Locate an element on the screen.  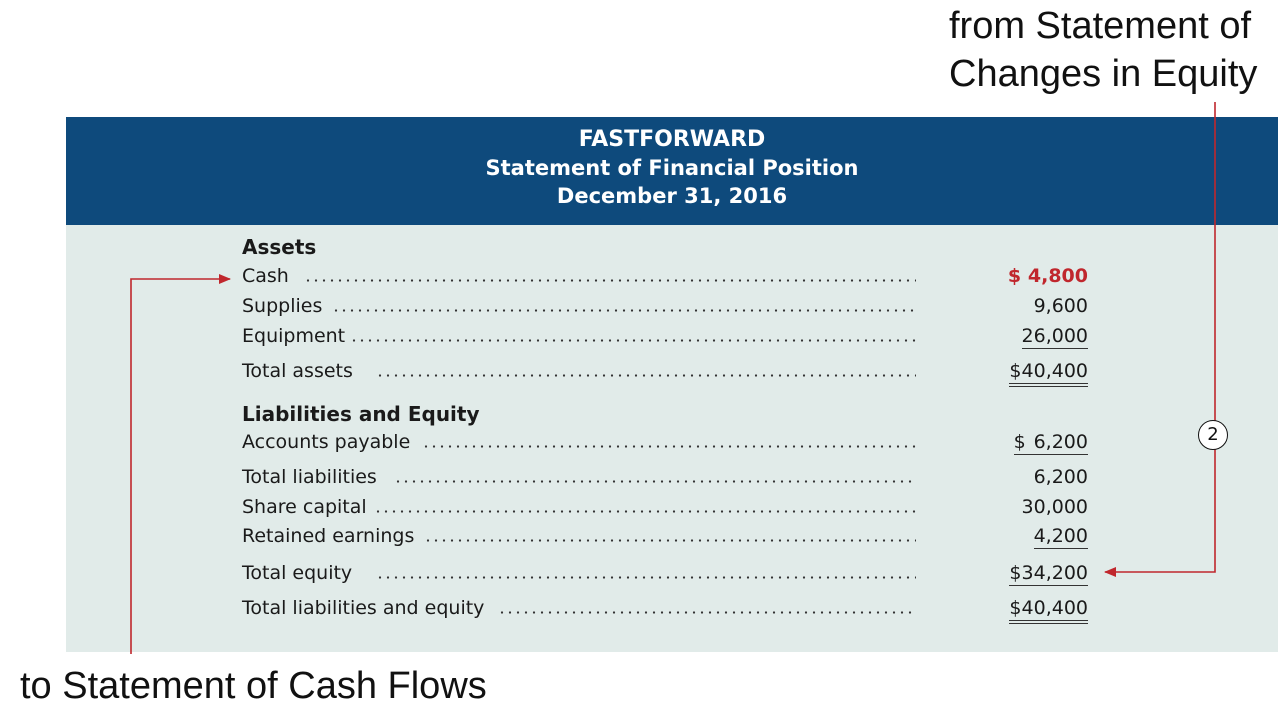
row-amount: 9,600 is located at coordinates (1060, 306).